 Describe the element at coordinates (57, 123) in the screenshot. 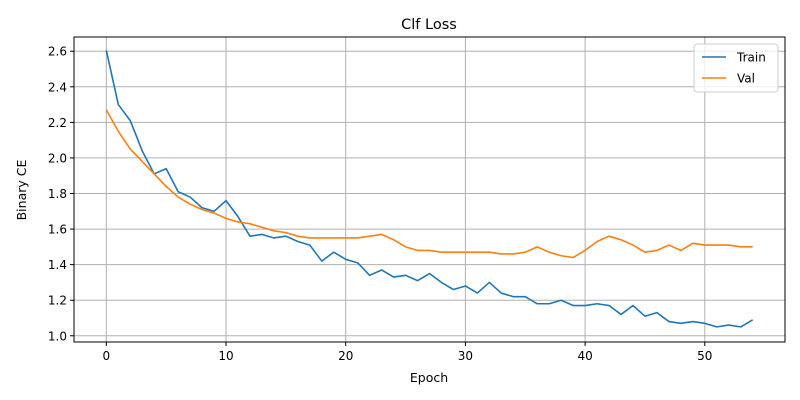

I see `y-tick-label: 2.2` at that location.